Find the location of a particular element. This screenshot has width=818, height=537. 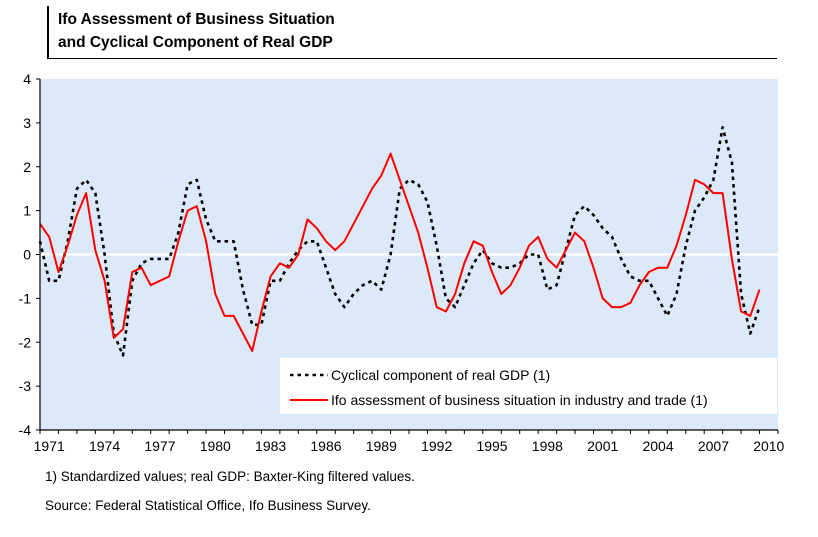

x-tick-label: 2004 is located at coordinates (657, 446).